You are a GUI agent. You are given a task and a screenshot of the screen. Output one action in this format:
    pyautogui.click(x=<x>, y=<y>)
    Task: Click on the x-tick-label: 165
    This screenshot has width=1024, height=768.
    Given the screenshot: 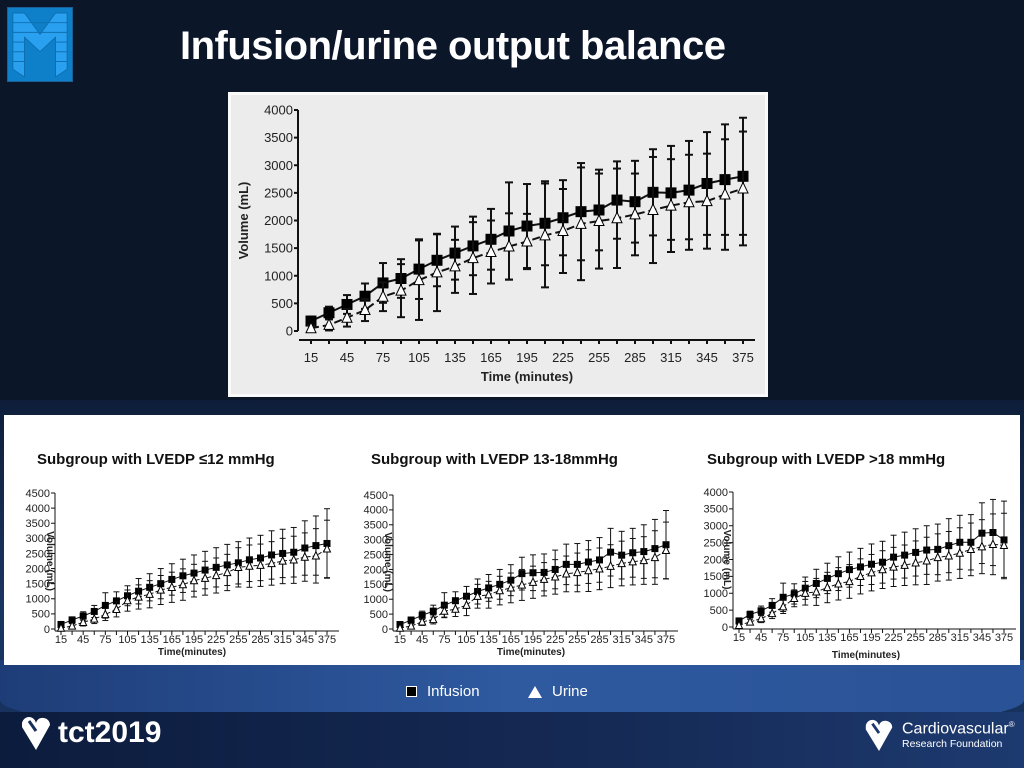 What is the action you would take?
    pyautogui.click(x=511, y=640)
    